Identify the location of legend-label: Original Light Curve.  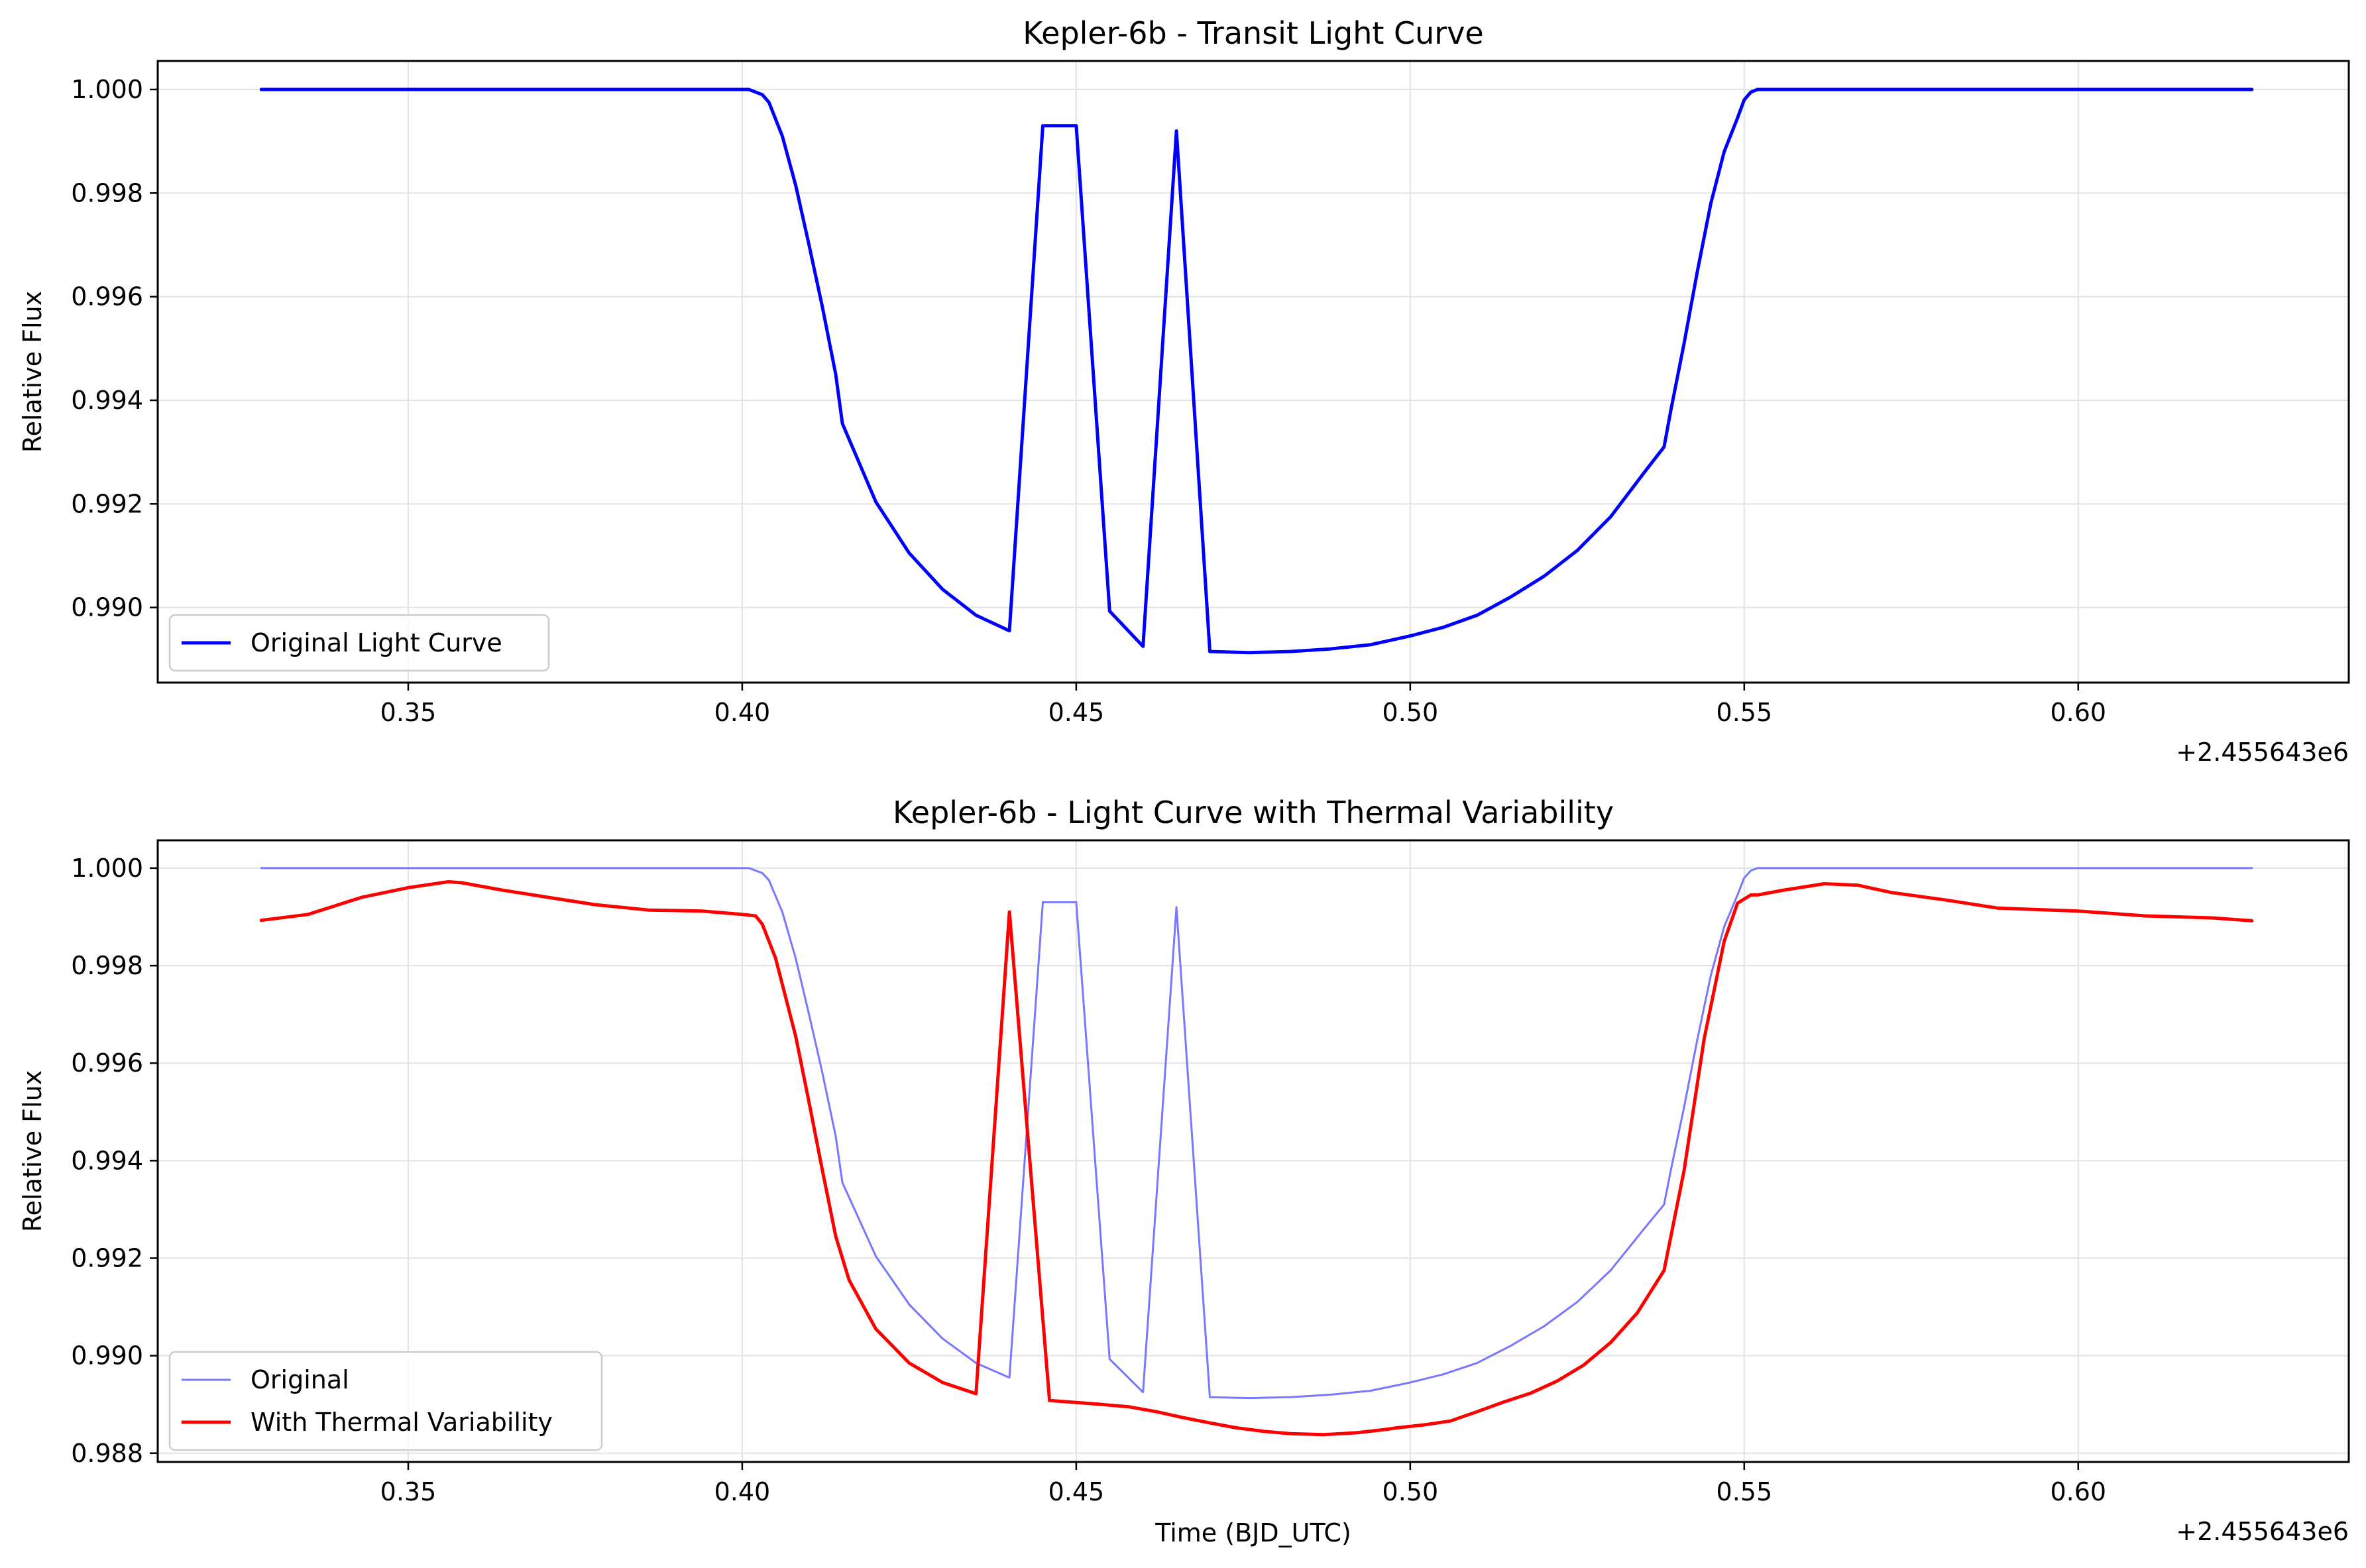
(376, 642).